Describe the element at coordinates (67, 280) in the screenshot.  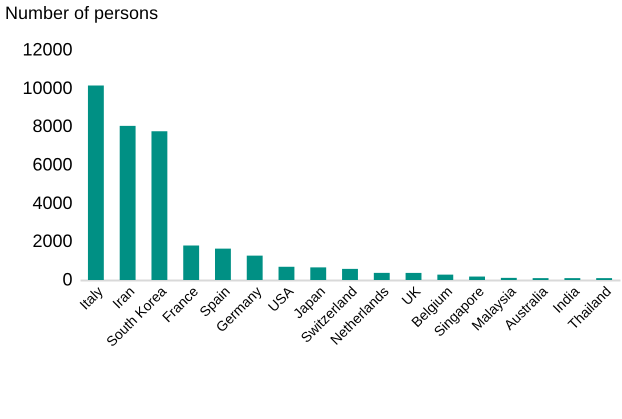
I see `y-tick-label: 0` at that location.